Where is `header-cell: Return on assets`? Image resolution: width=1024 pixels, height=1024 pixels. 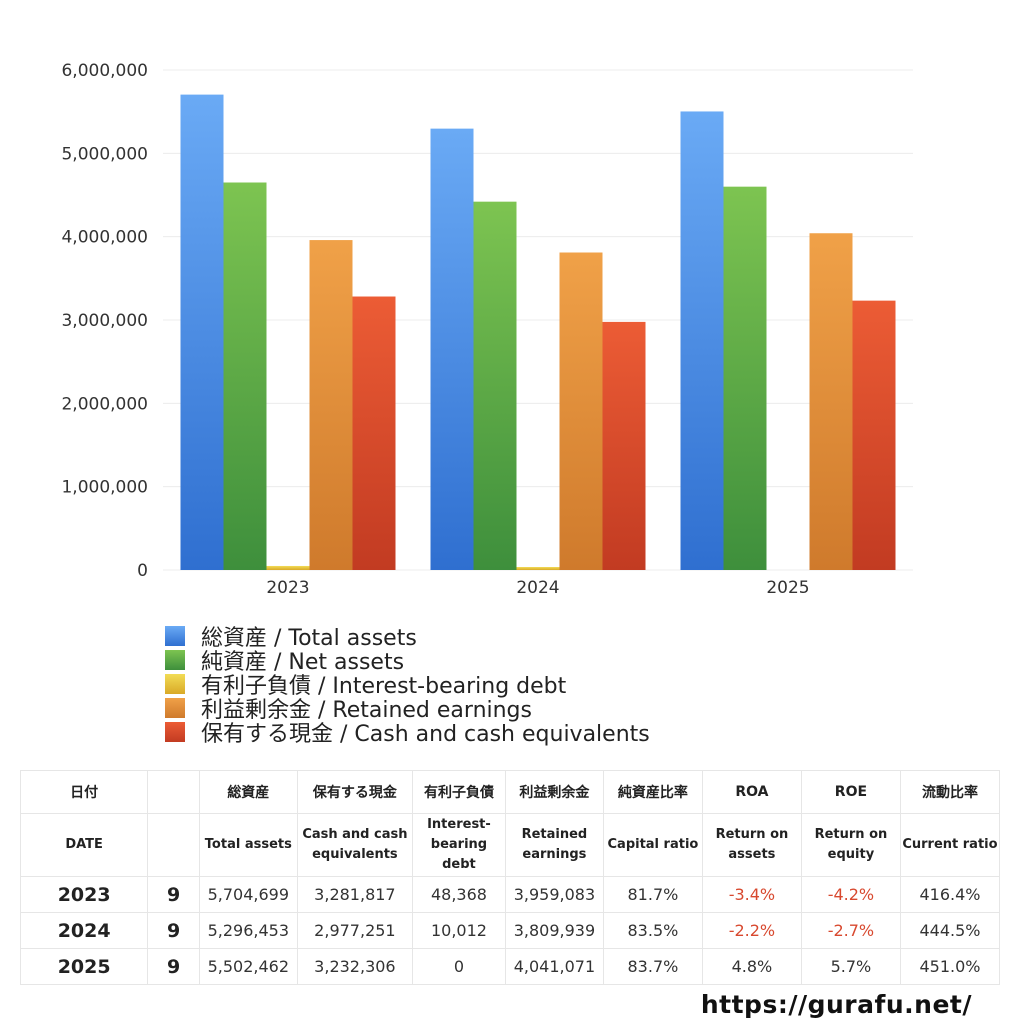 header-cell: Return on assets is located at coordinates (751, 845).